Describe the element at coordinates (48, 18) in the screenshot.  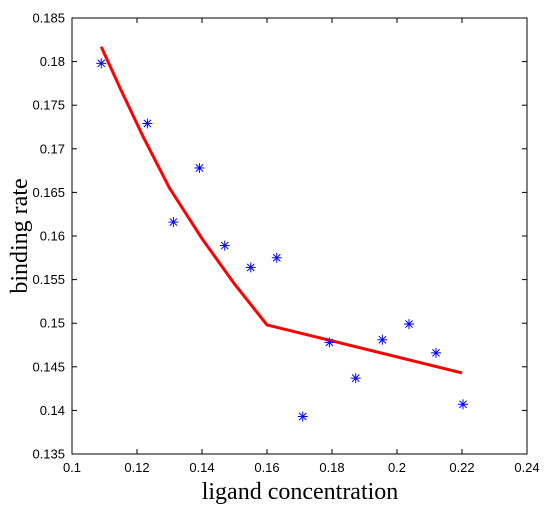
I see `y-tick-label: 0.185` at that location.